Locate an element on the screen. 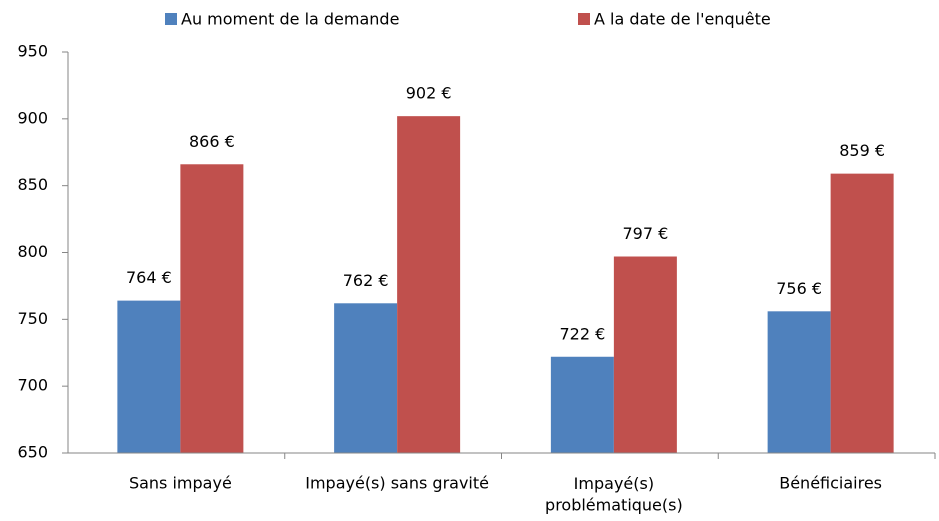 The width and height of the screenshot is (939, 521). y-tick-label: 650 is located at coordinates (32, 452).